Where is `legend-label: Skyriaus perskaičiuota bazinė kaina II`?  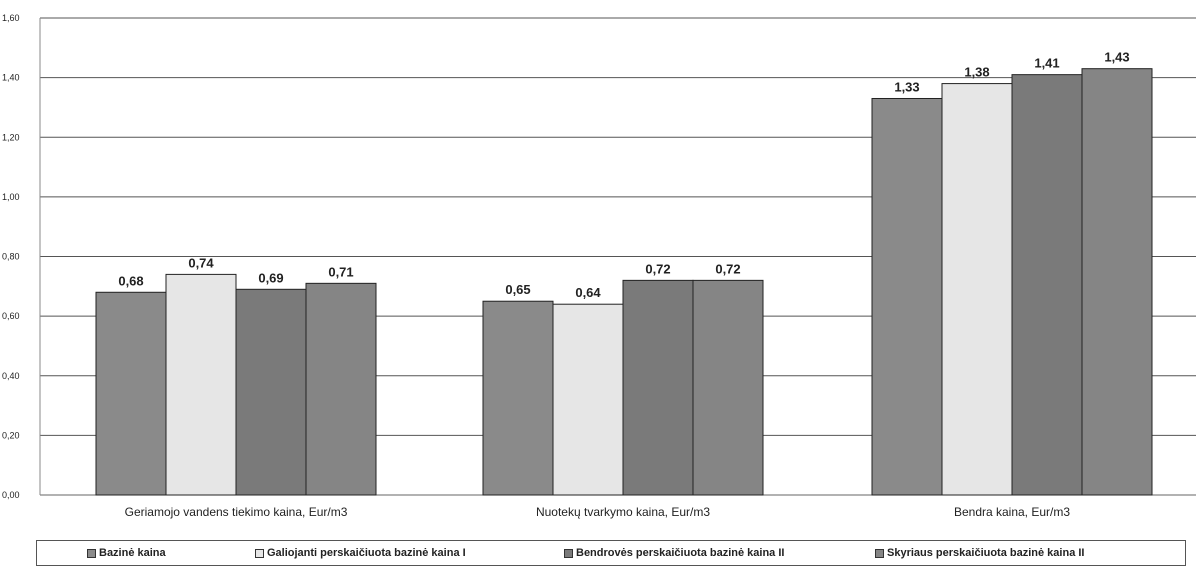
legend-label: Skyriaus perskaičiuota bazinė kaina II is located at coordinates (986, 553).